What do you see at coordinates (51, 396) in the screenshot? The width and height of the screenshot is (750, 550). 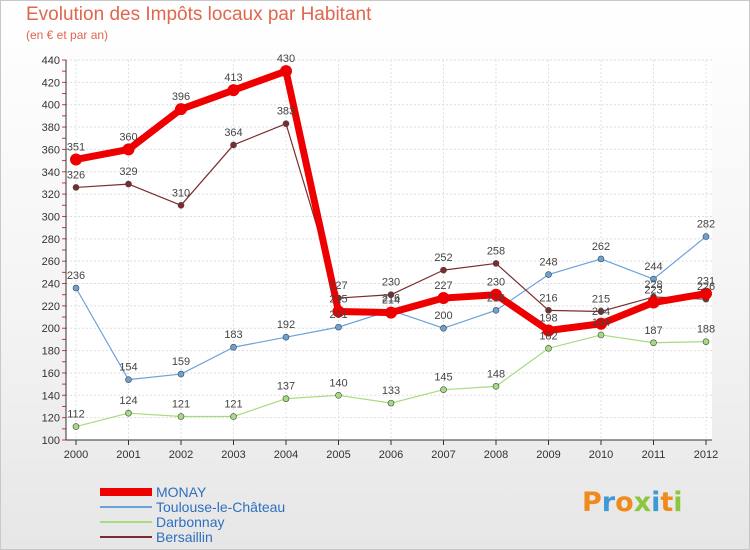 I see `y-tick-label: 140` at bounding box center [51, 396].